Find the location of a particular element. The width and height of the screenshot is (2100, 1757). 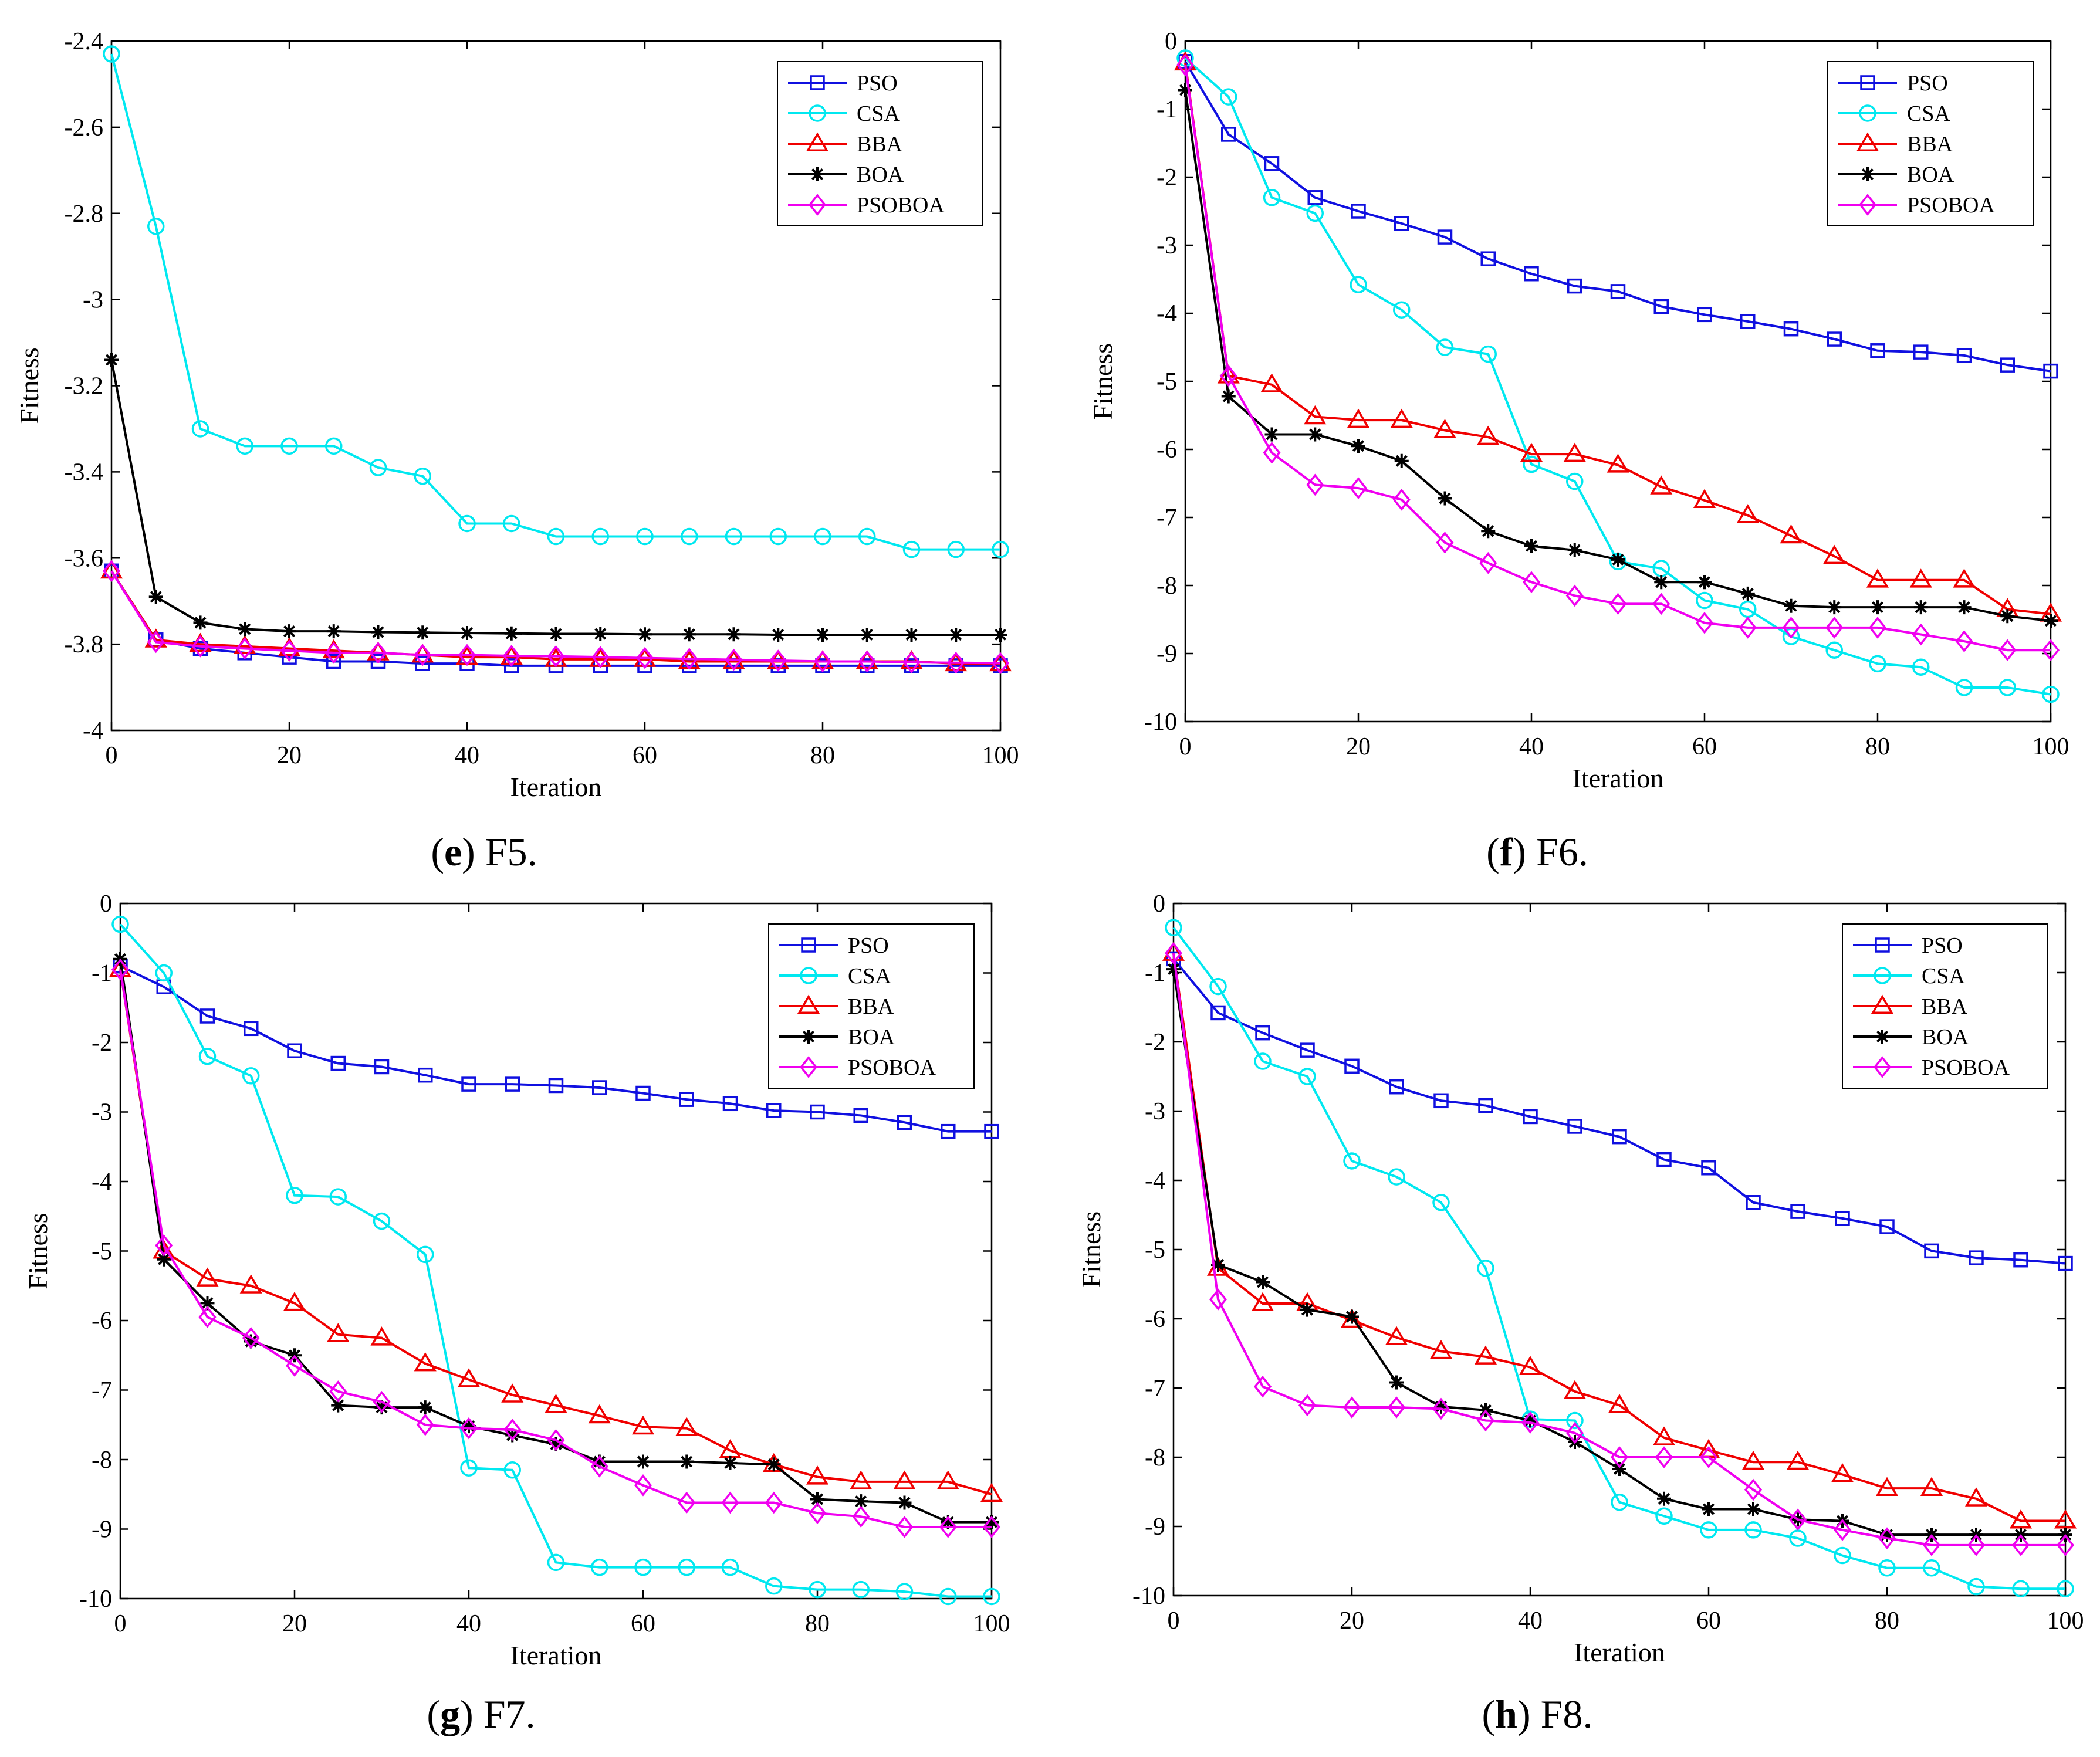

y-tick-label: -3.4 is located at coordinates (84, 473).